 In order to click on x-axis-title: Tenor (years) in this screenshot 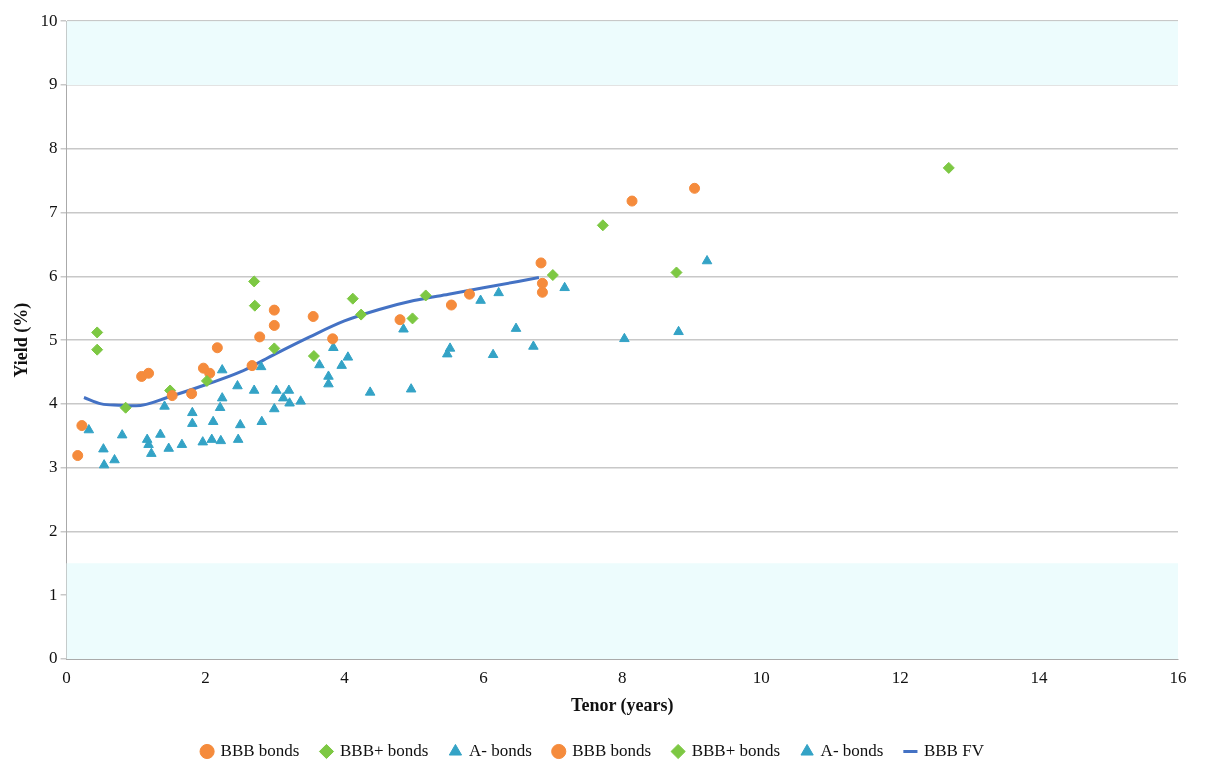, I will do `click(622, 705)`.